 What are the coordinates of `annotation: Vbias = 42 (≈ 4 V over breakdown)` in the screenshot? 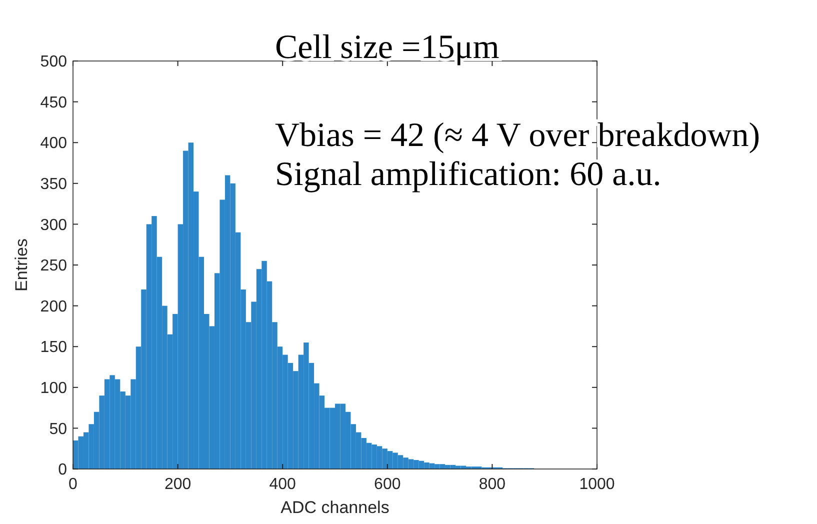 It's located at (517, 135).